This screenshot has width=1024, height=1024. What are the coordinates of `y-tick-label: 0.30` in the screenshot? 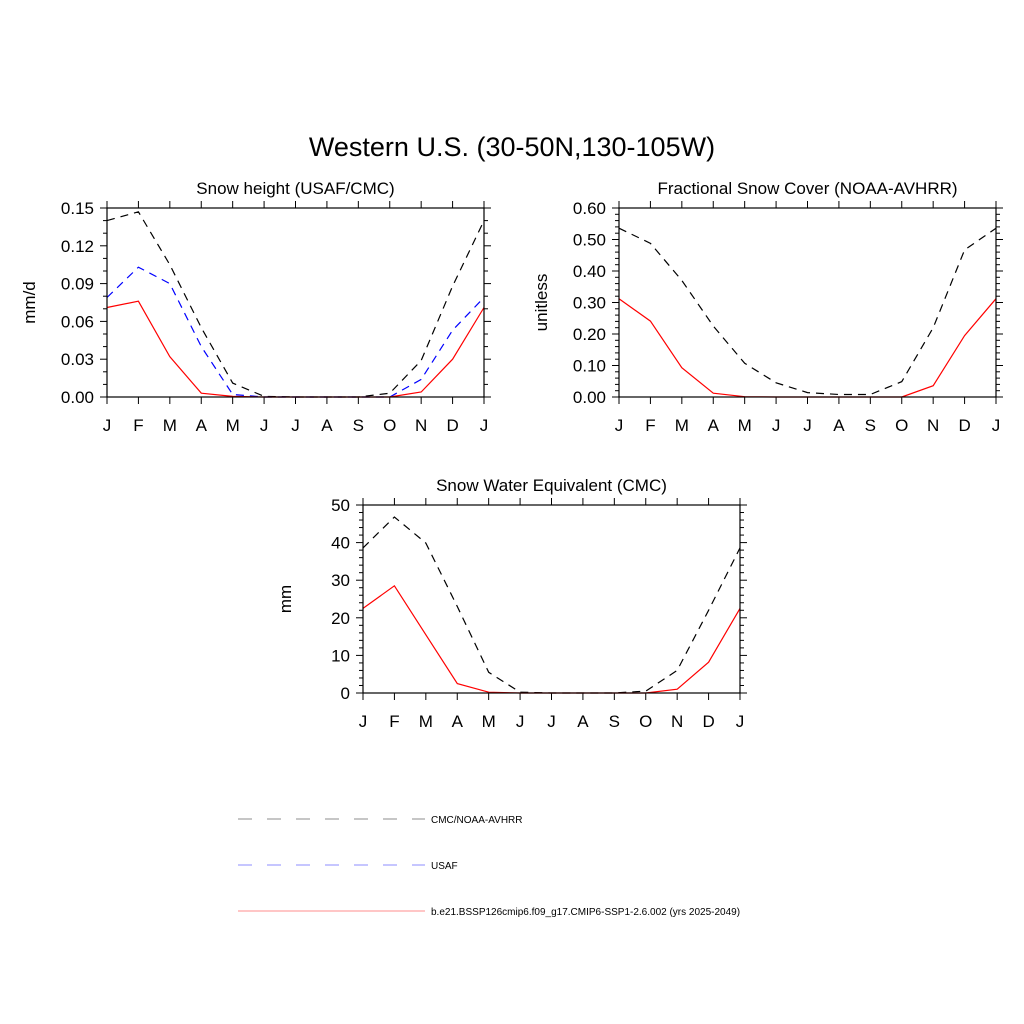 It's located at (589, 303).